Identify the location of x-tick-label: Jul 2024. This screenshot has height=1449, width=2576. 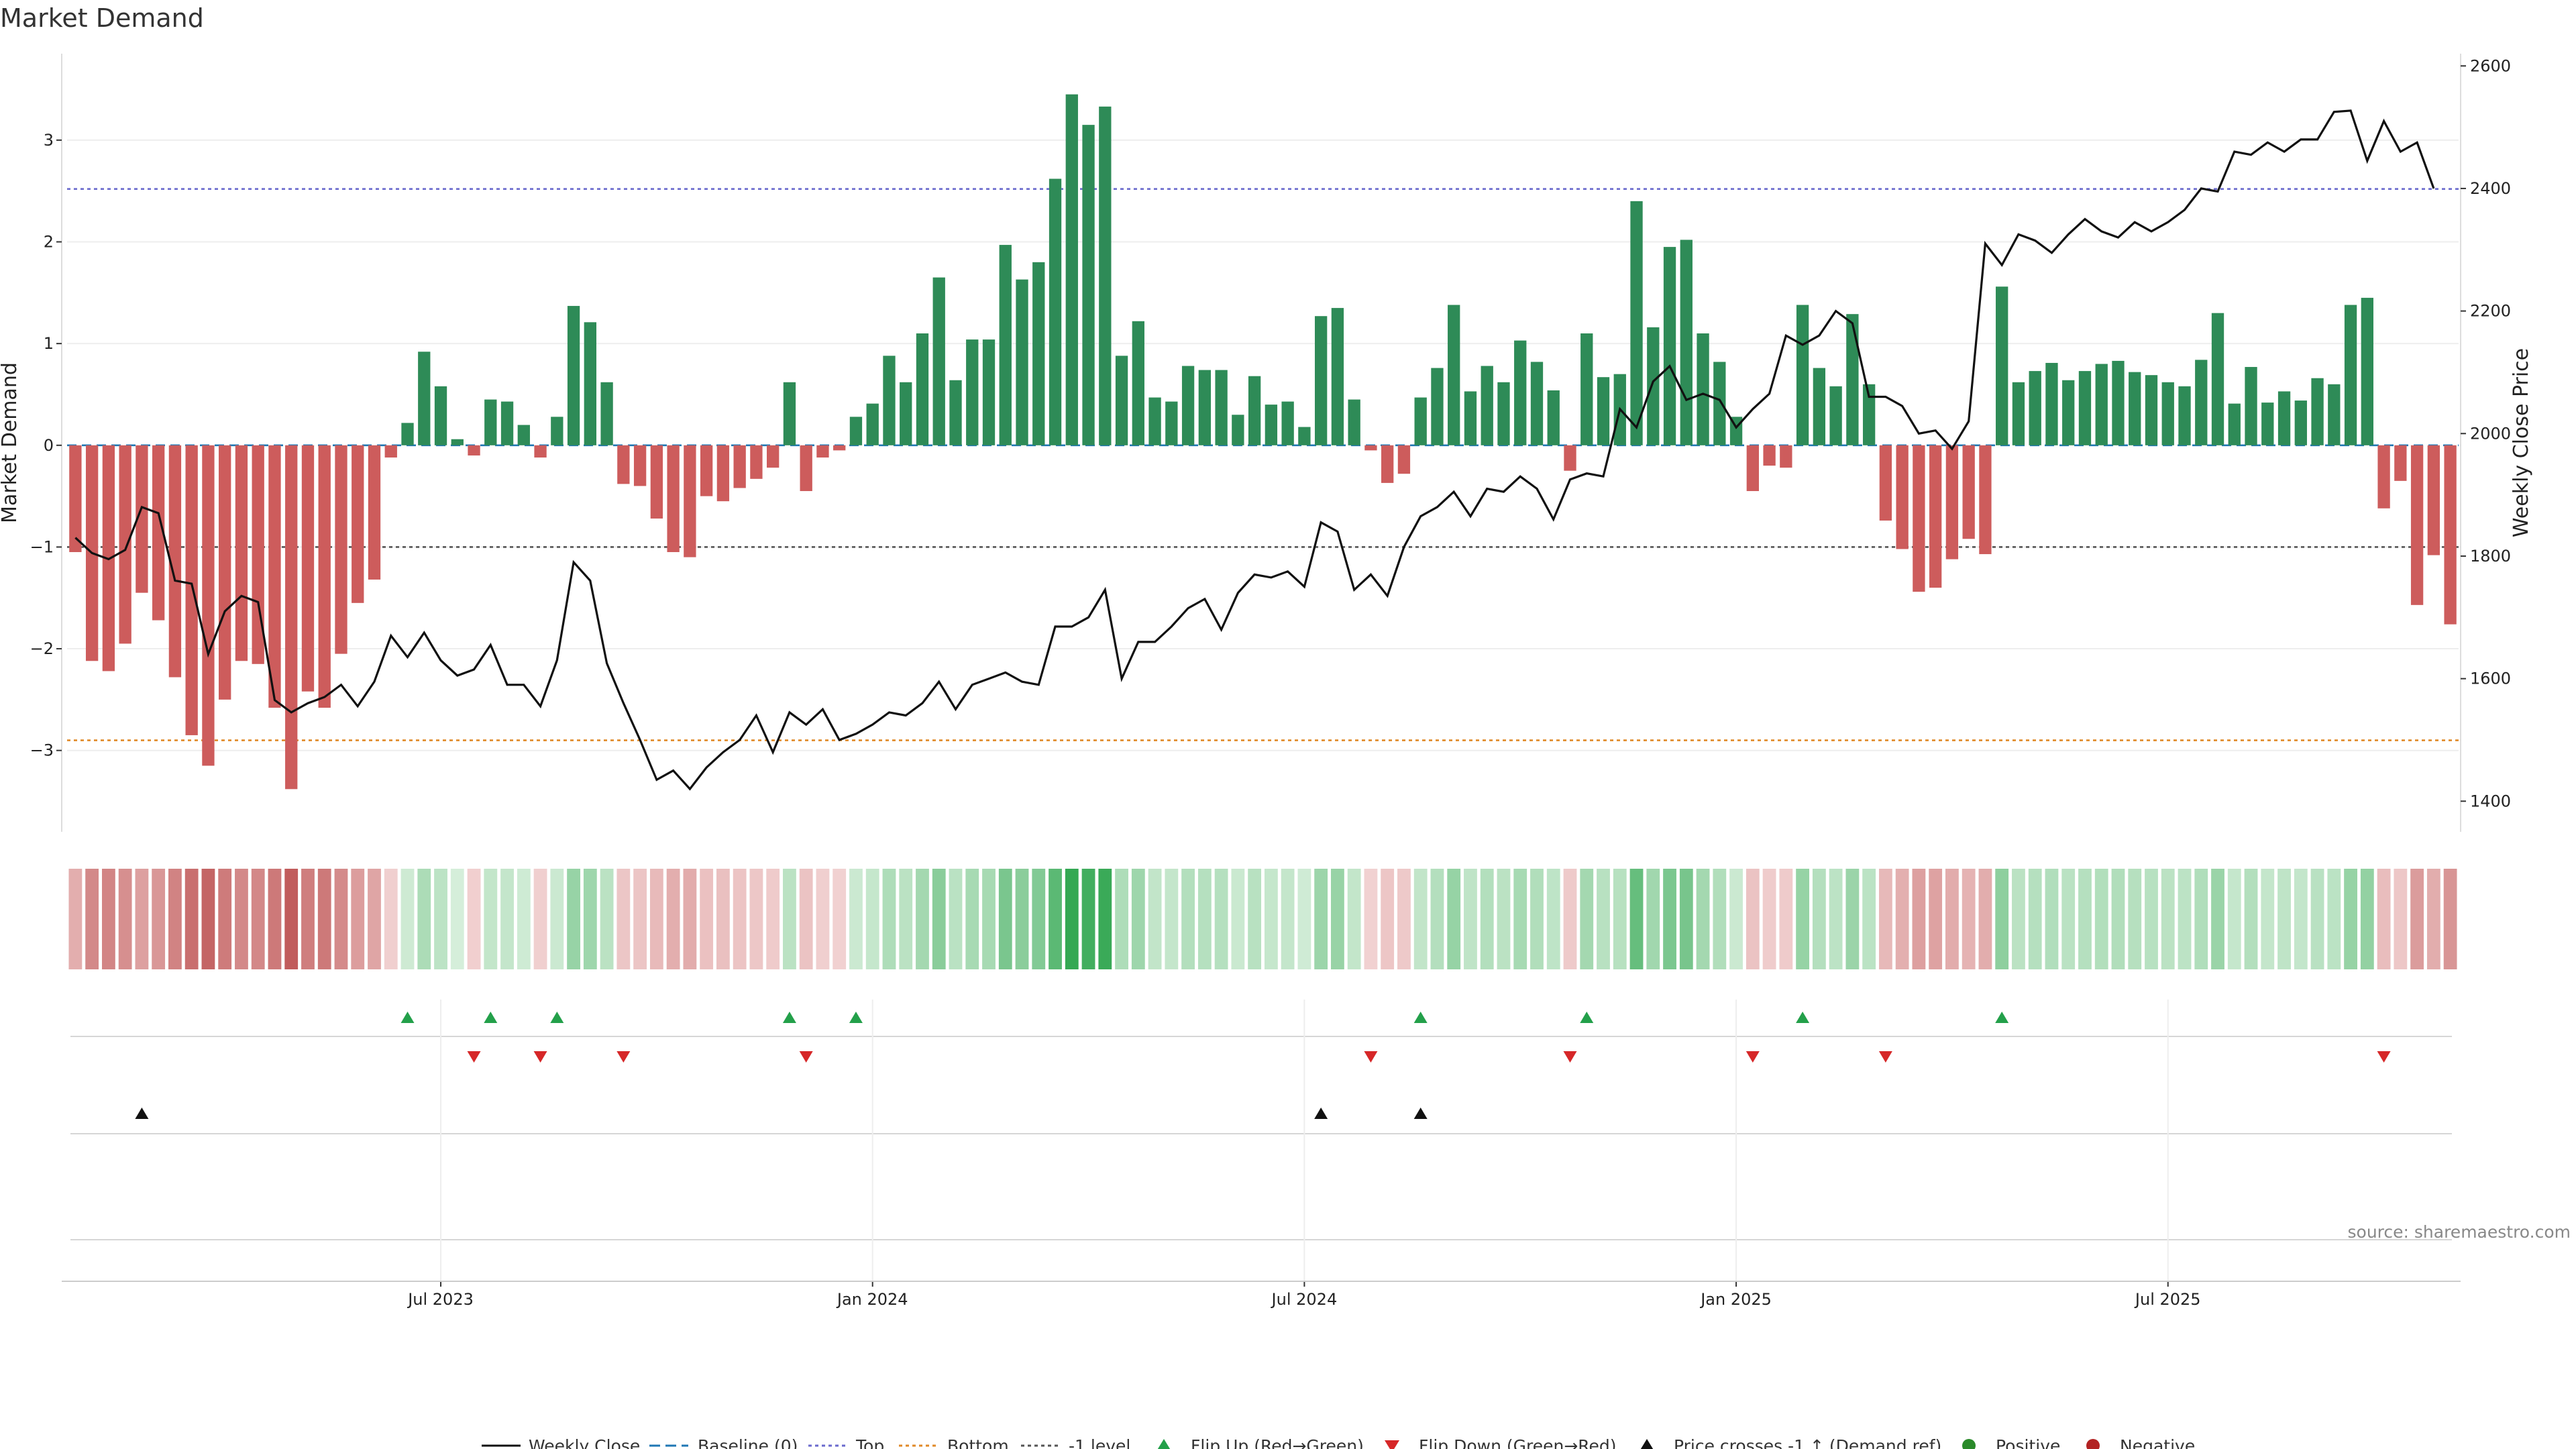
(1304, 1299).